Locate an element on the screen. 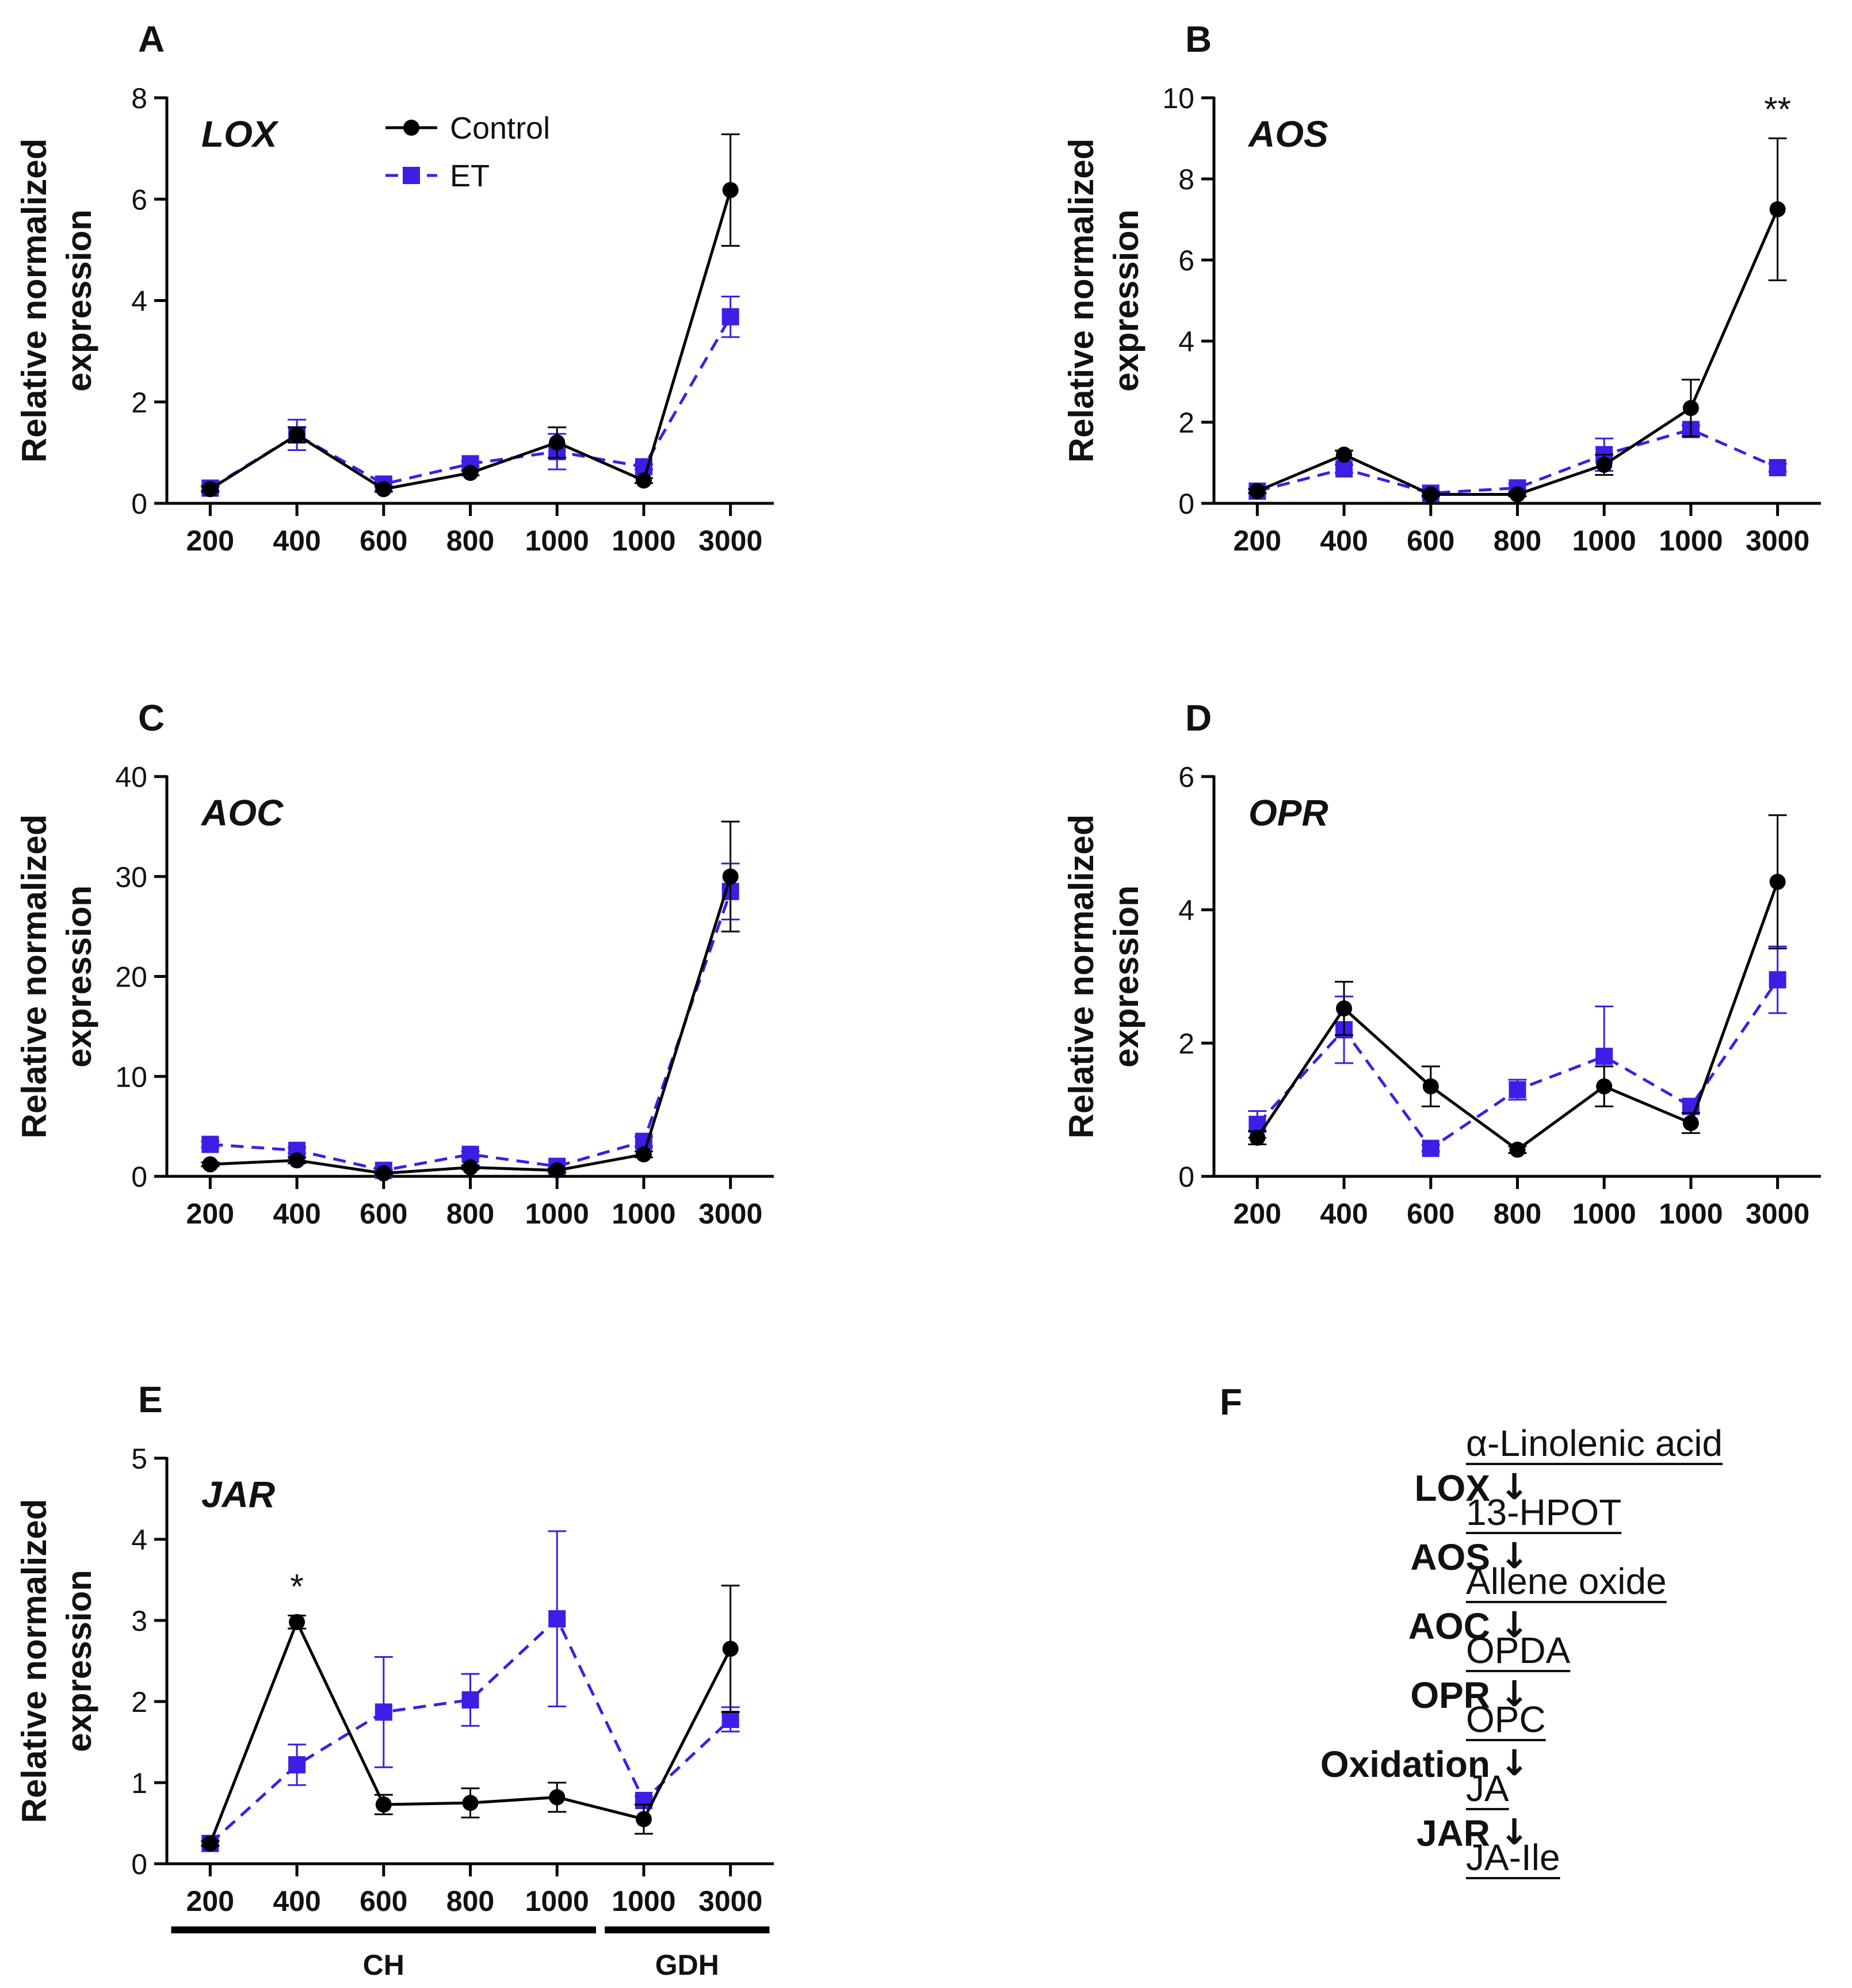  panel-label-f: F is located at coordinates (1232, 1402).